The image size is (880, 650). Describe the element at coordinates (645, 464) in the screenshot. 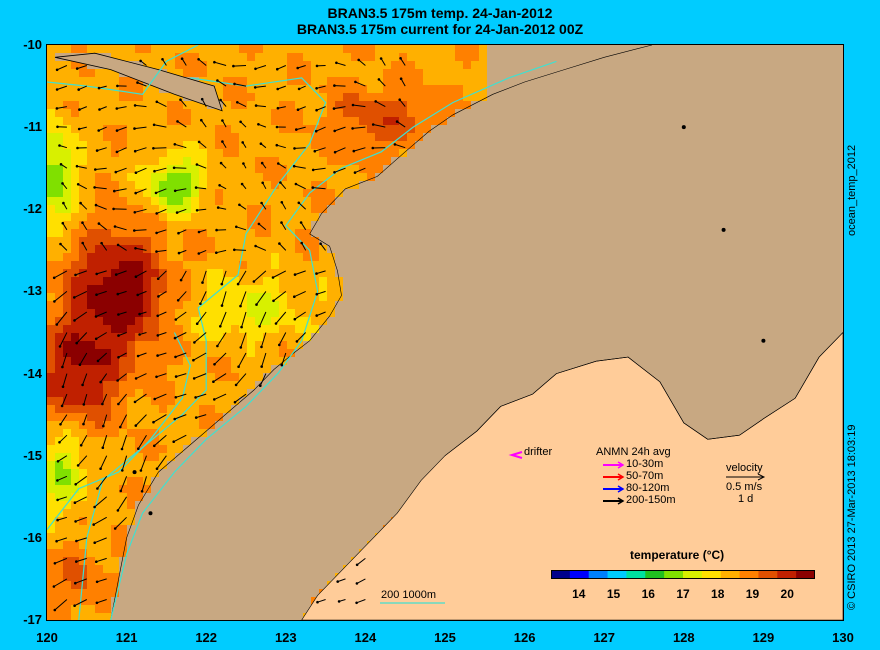

I see `depth-bin-label: 10-30m` at that location.